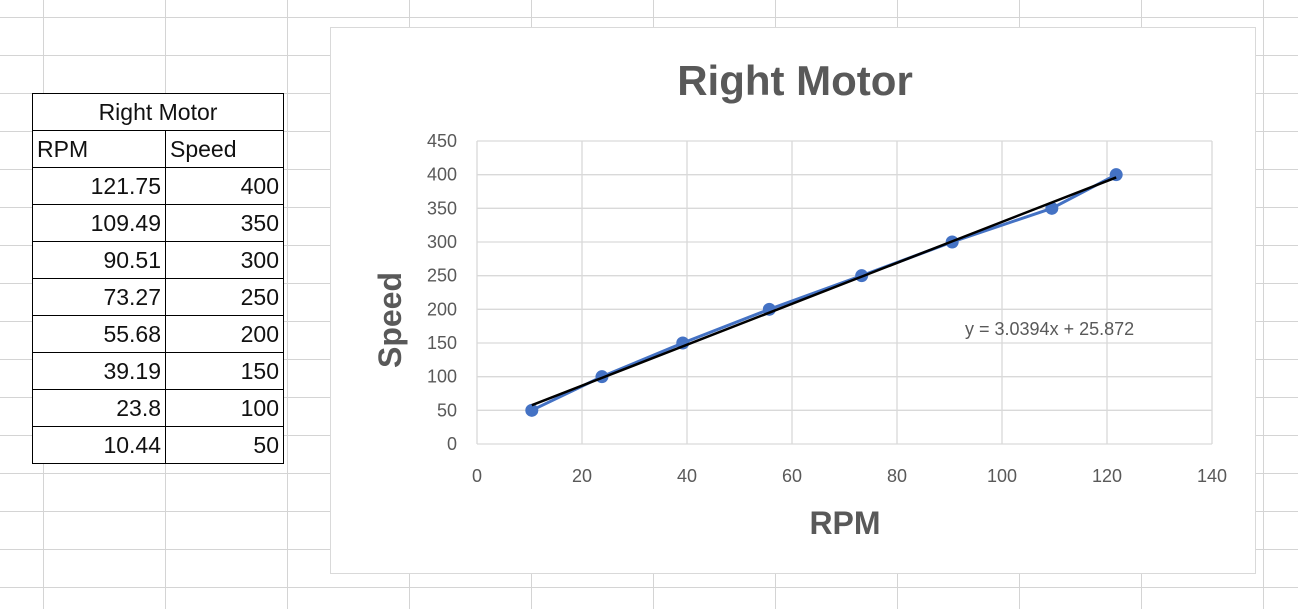  What do you see at coordinates (897, 476) in the screenshot?
I see `x-tick-label: 80` at bounding box center [897, 476].